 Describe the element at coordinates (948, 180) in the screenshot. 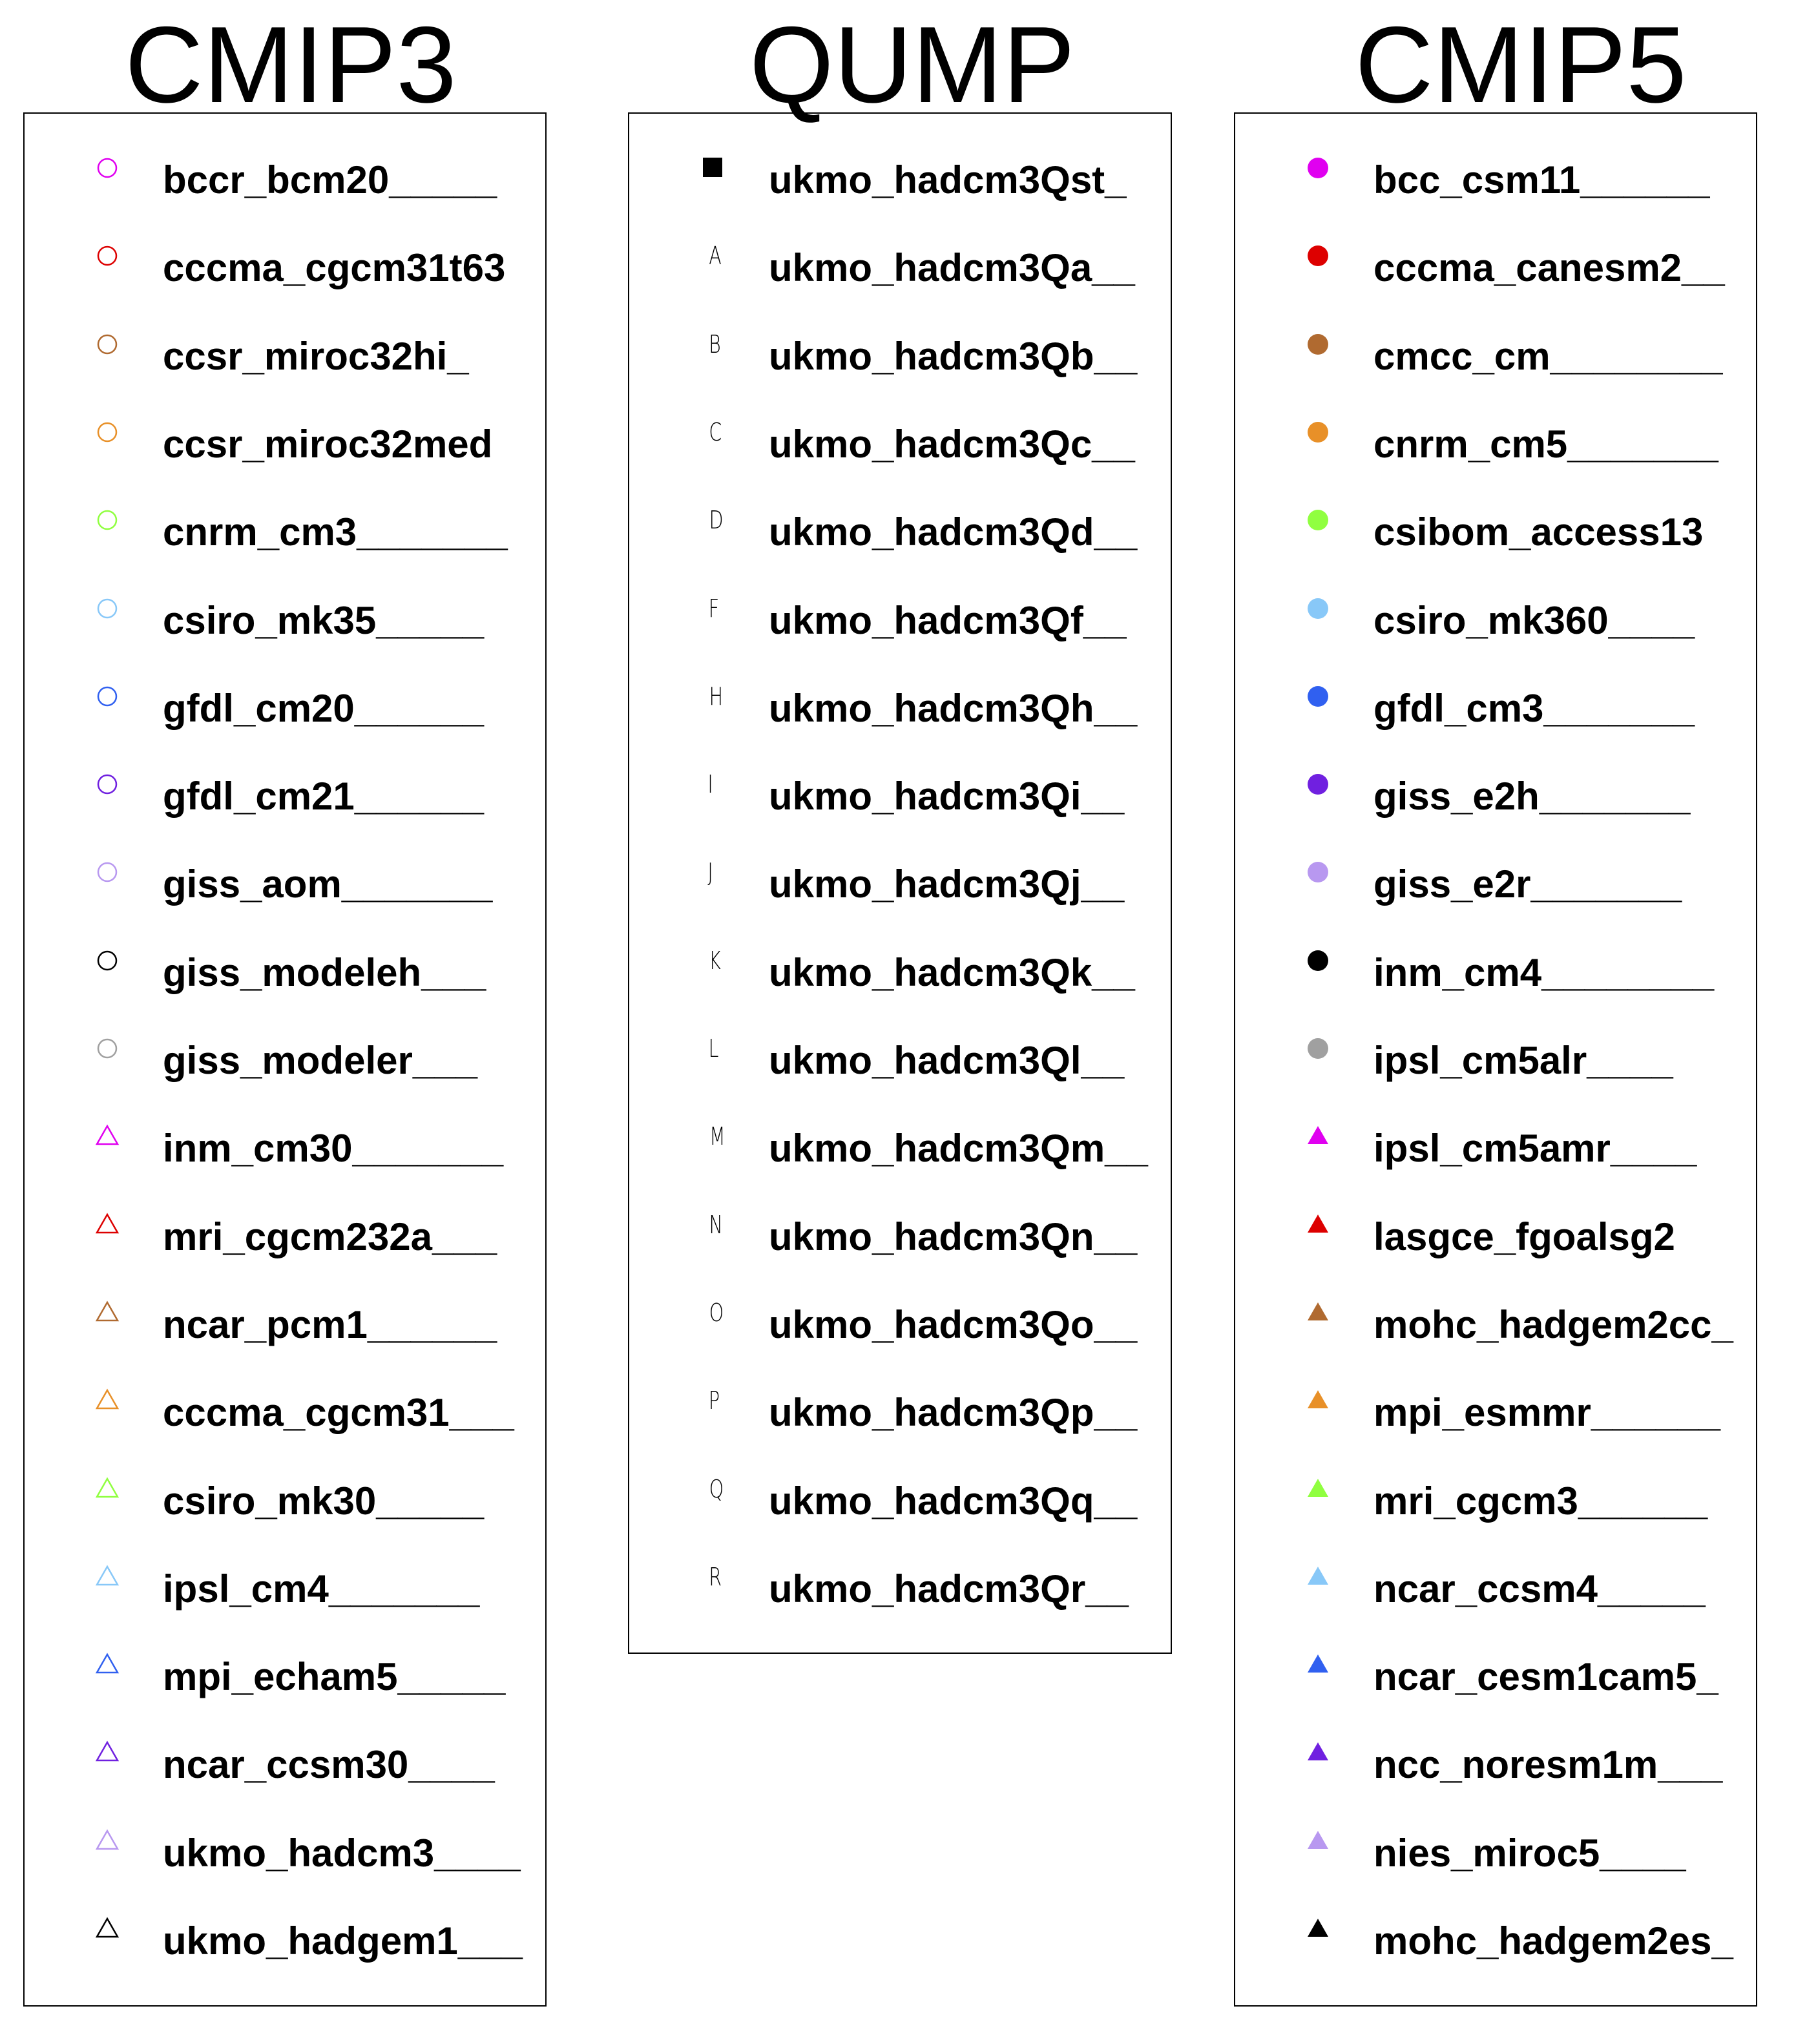

I see `legend-item-label: ukmo_hadcm3Qst_` at that location.